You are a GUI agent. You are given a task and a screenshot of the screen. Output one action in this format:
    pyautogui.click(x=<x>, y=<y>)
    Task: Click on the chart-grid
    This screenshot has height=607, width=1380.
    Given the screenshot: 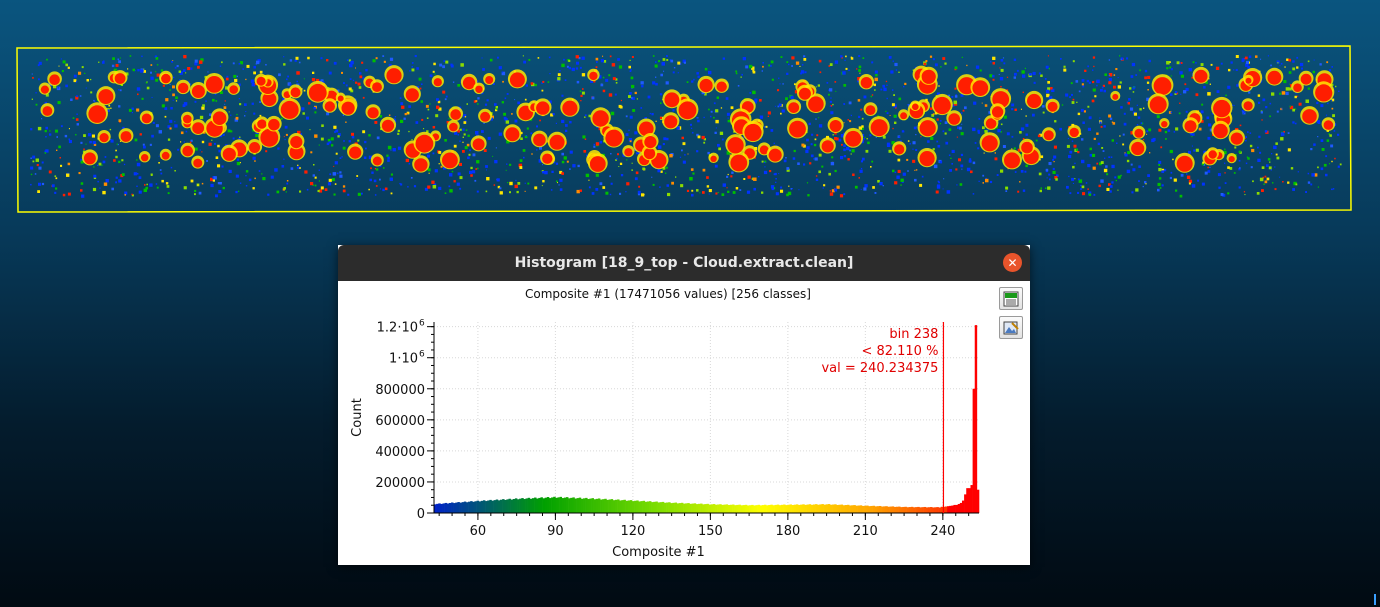 What is the action you would take?
    pyautogui.click(x=706, y=417)
    